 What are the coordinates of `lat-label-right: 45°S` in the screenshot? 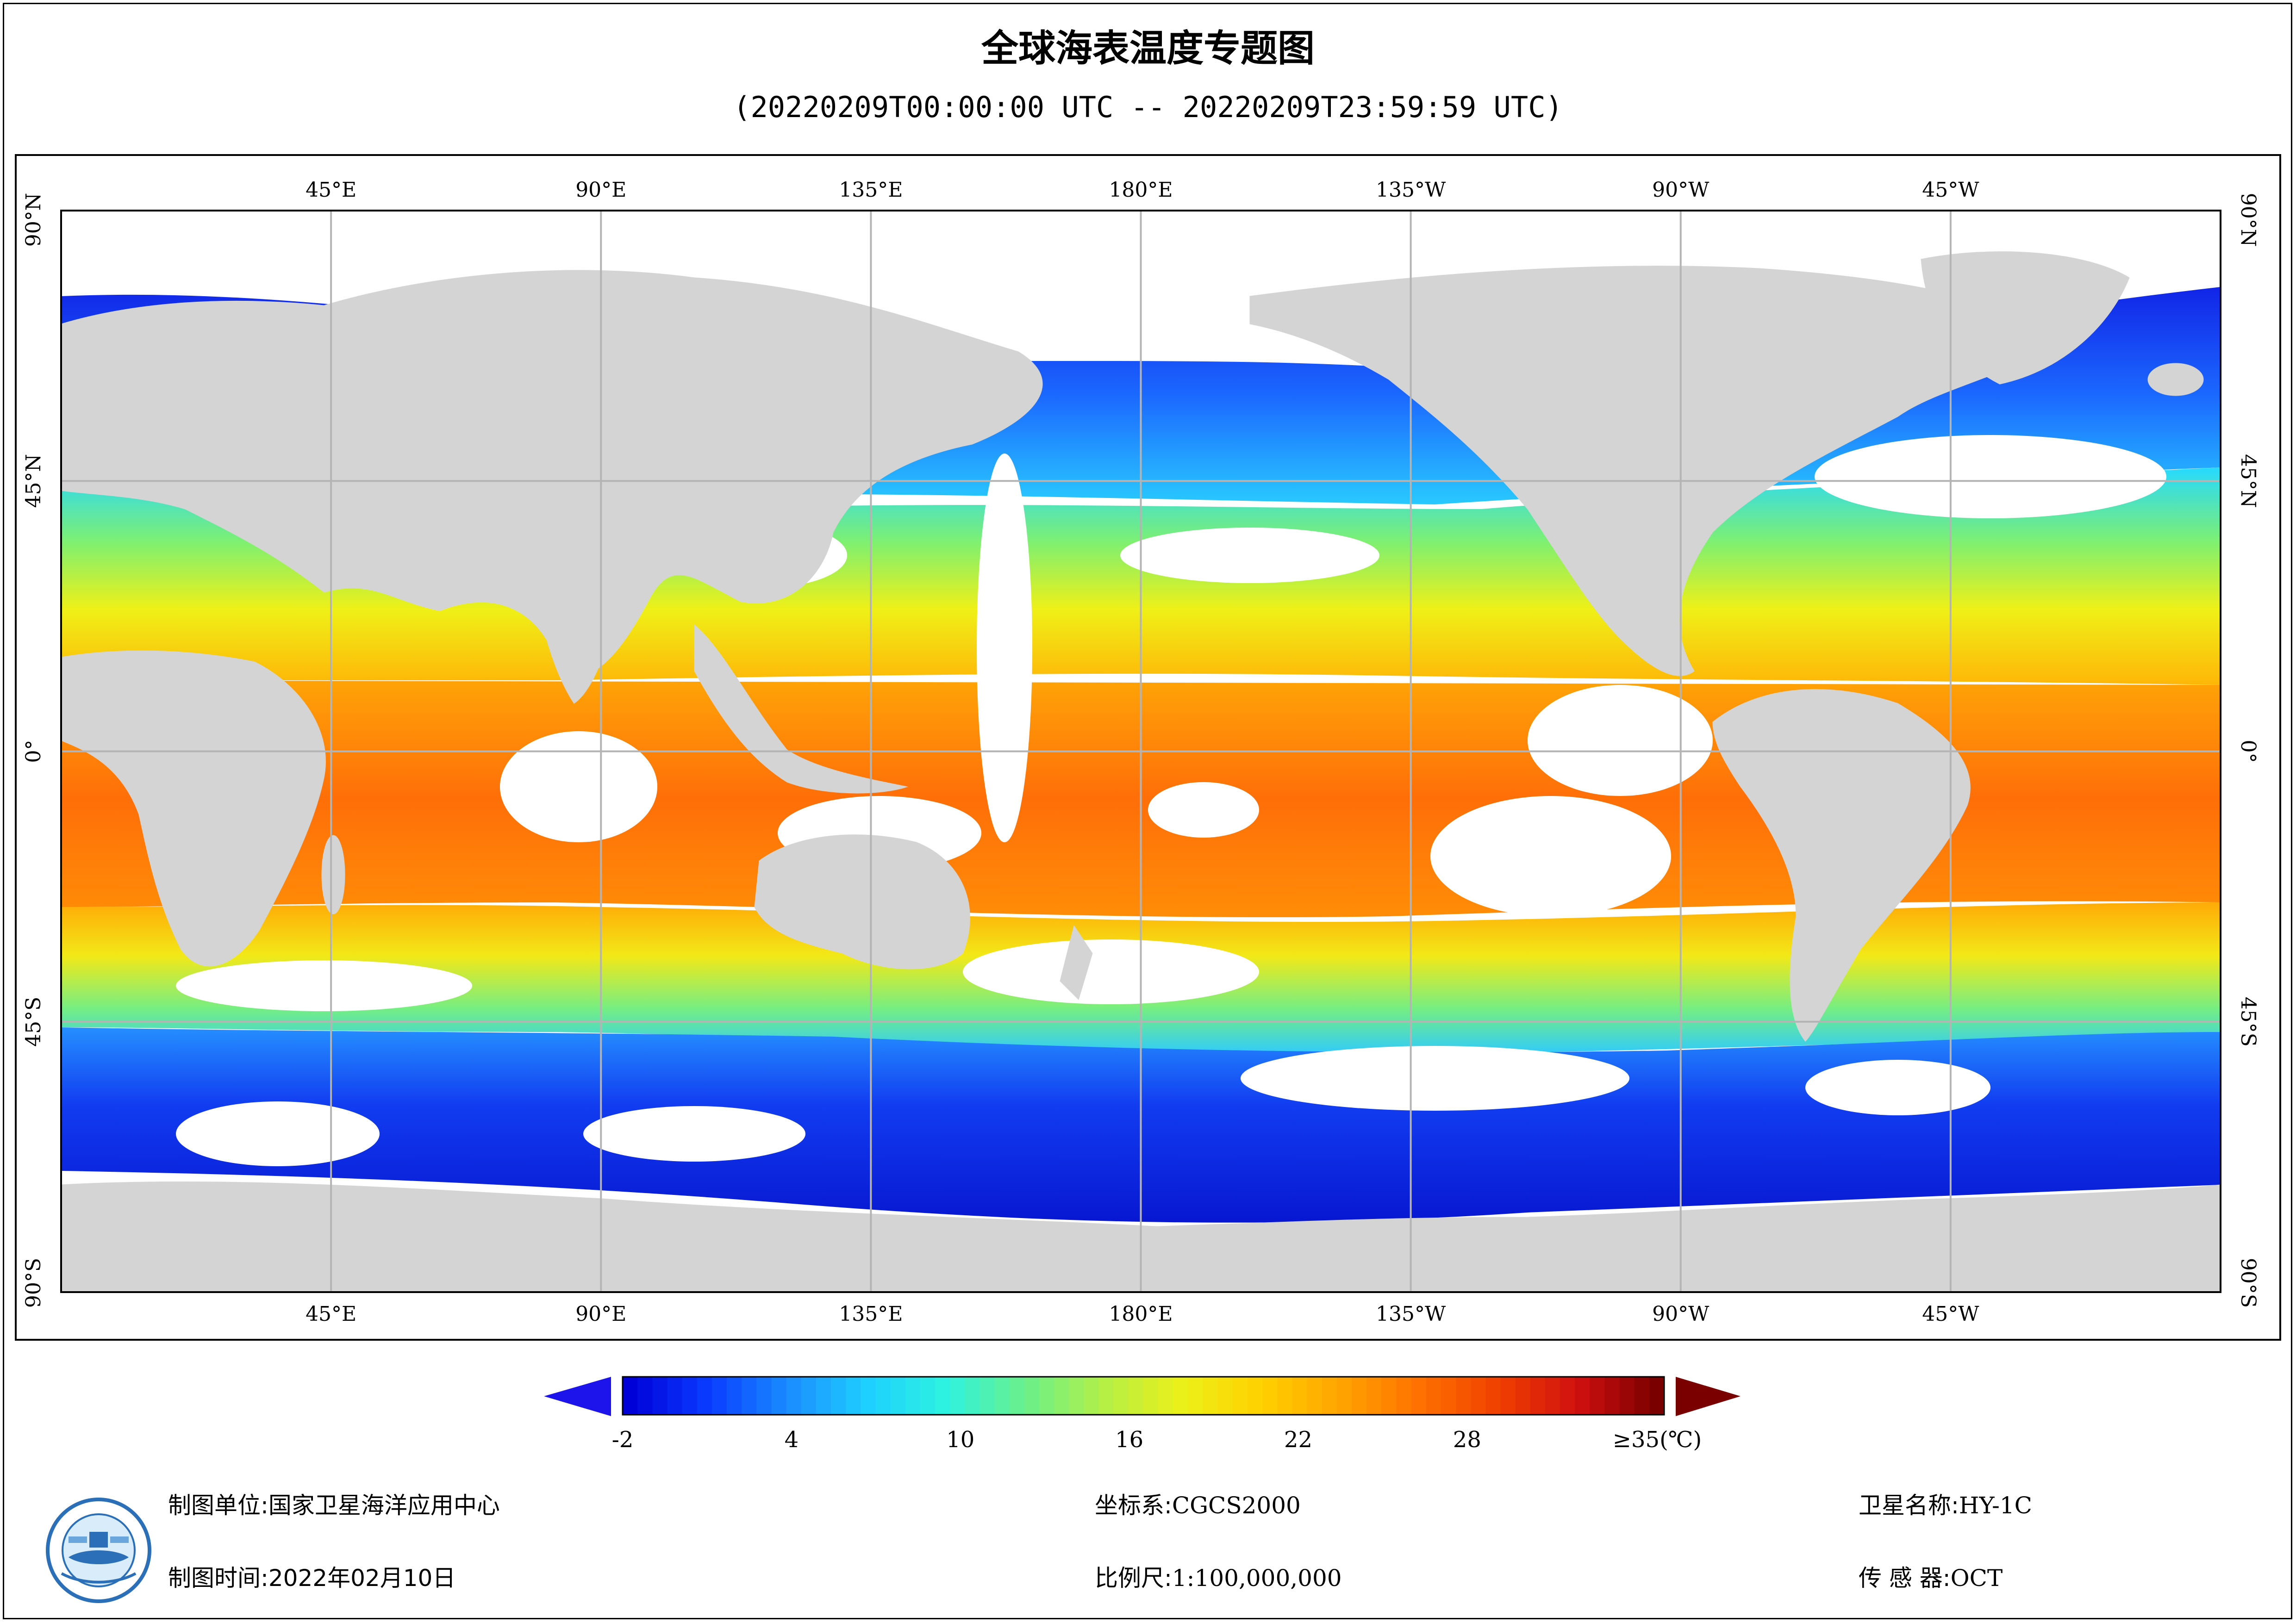 It's located at (2248, 1022).